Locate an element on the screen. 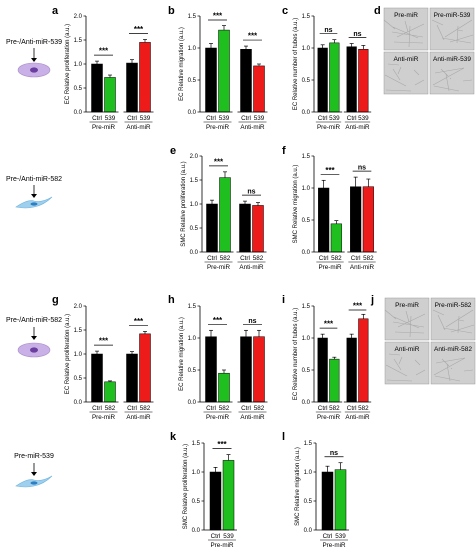  y-axis-label: SMC Relative migration (a.u.) is located at coordinates (298, 486).